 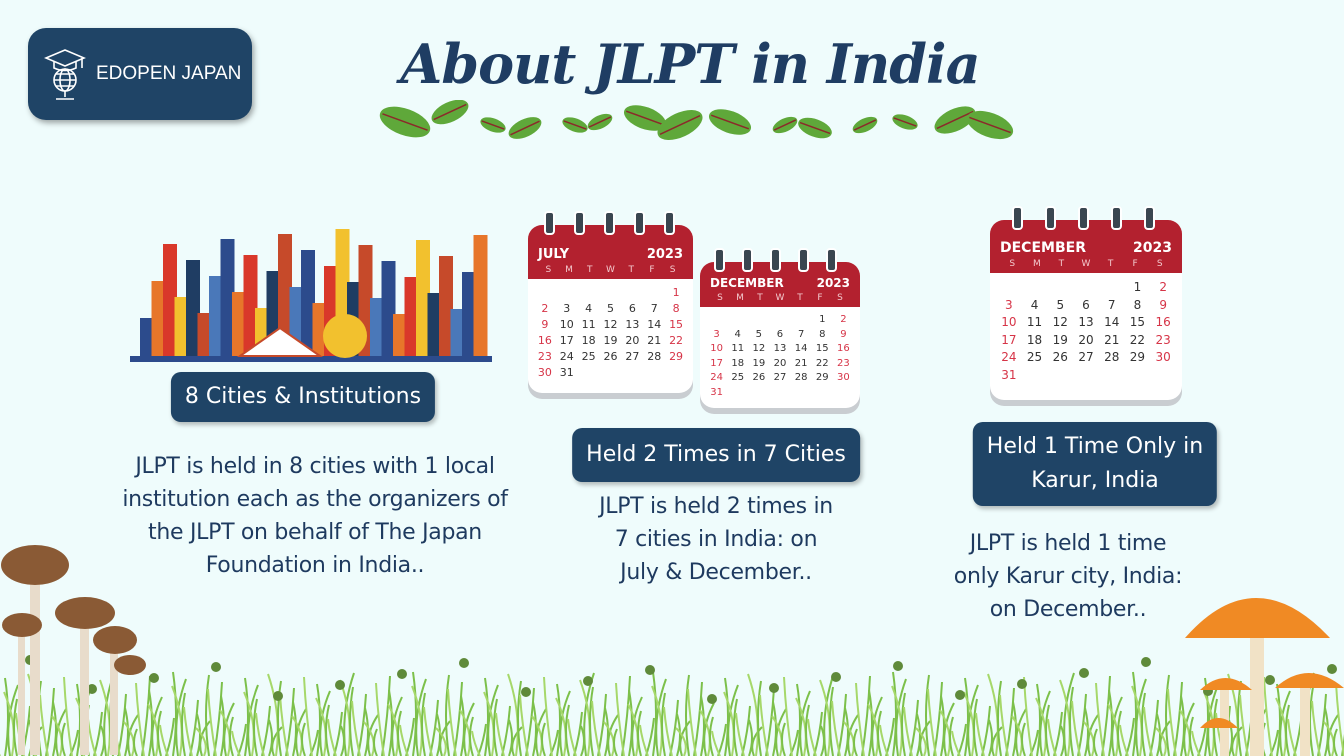 What do you see at coordinates (140, 74) in the screenshot?
I see `logo: EDOPEN JAPAN` at bounding box center [140, 74].